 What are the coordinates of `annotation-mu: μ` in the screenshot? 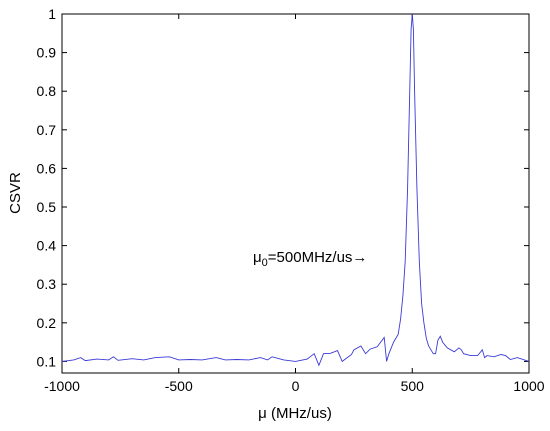 It's located at (257, 257).